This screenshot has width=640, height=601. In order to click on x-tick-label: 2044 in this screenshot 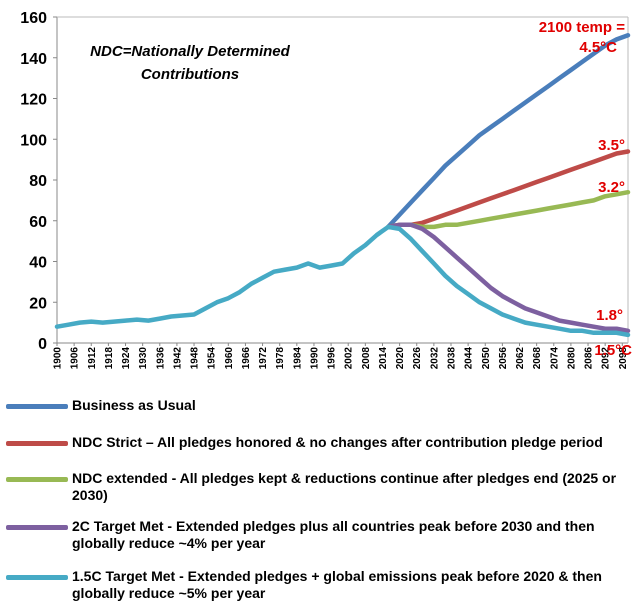, I will do `click(469, 358)`.